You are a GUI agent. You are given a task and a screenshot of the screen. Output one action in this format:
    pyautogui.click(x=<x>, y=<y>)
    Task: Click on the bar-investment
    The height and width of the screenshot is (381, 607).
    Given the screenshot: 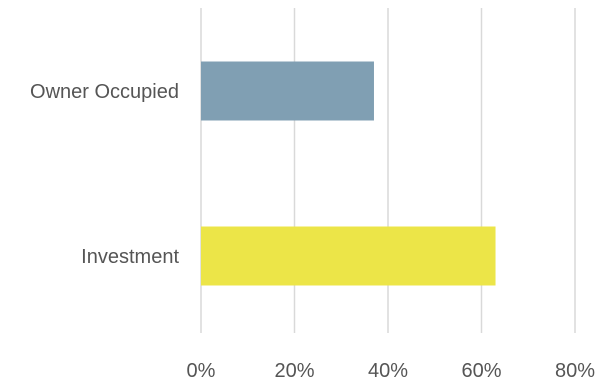 What is the action you would take?
    pyautogui.click(x=348, y=256)
    